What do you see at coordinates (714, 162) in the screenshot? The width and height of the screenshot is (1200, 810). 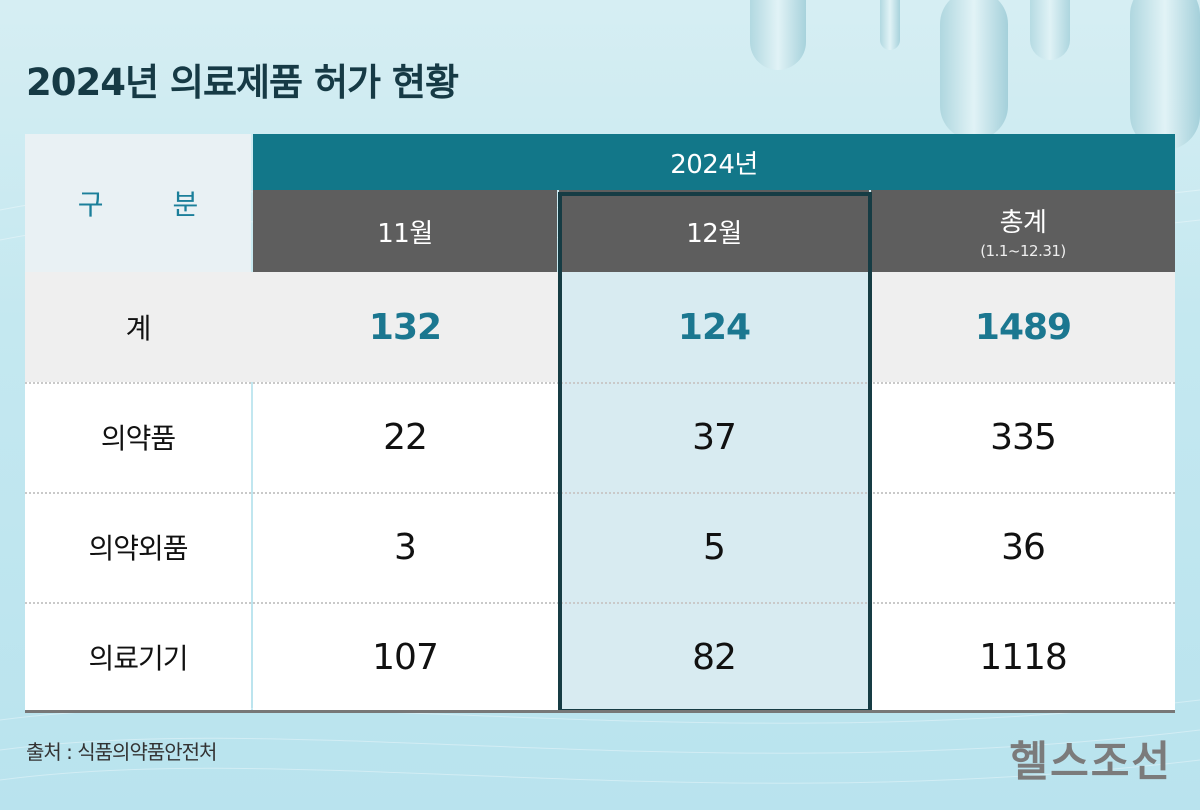 I see `year-header: 2024년` at bounding box center [714, 162].